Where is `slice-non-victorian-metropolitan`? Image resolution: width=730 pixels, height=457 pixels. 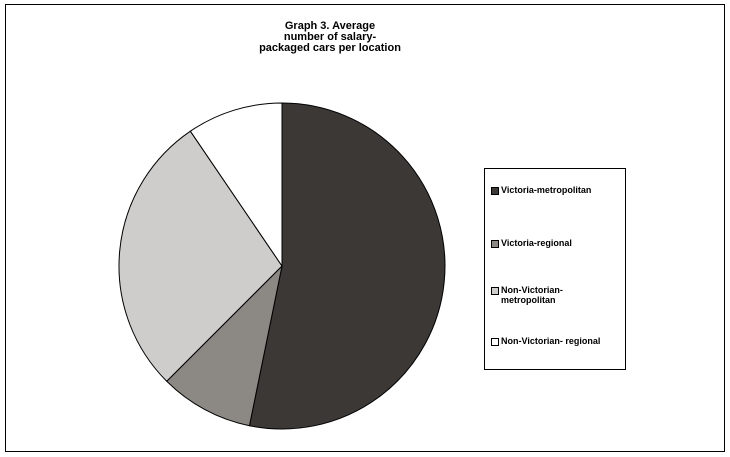 slice-non-victorian-metropolitan is located at coordinates (200, 256).